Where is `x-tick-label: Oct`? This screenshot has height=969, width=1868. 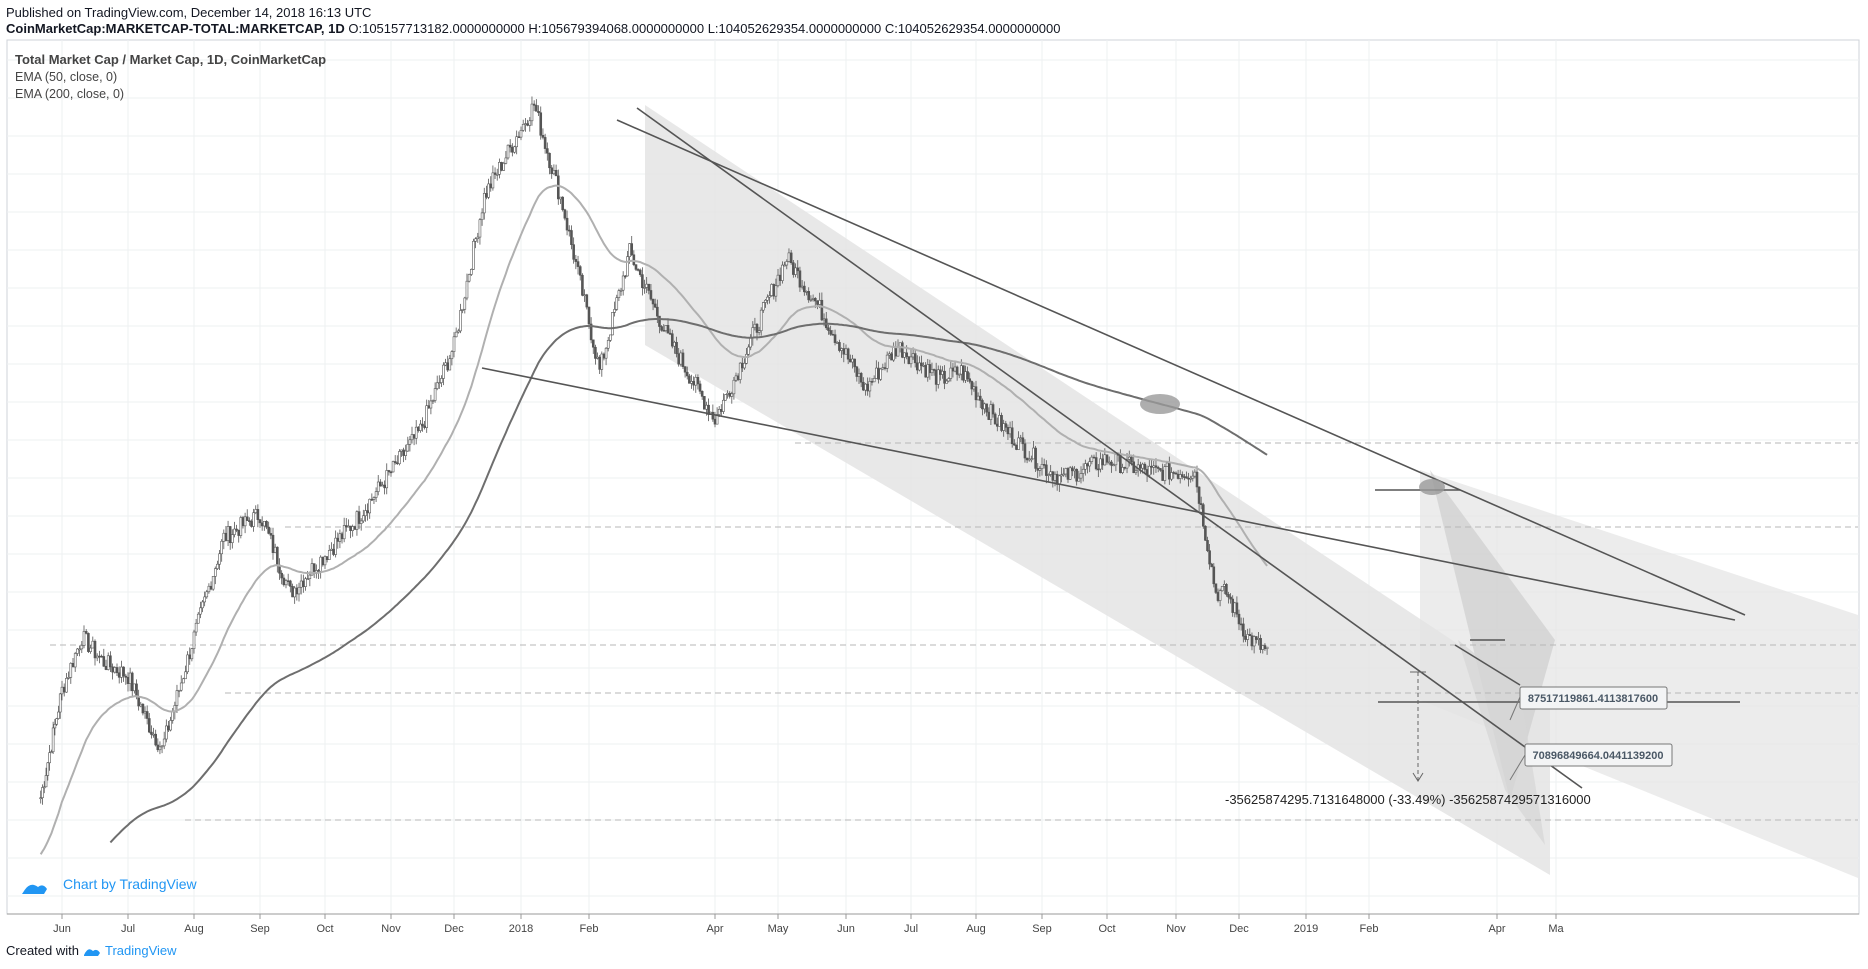
x-tick-label: Oct is located at coordinates (1106, 929).